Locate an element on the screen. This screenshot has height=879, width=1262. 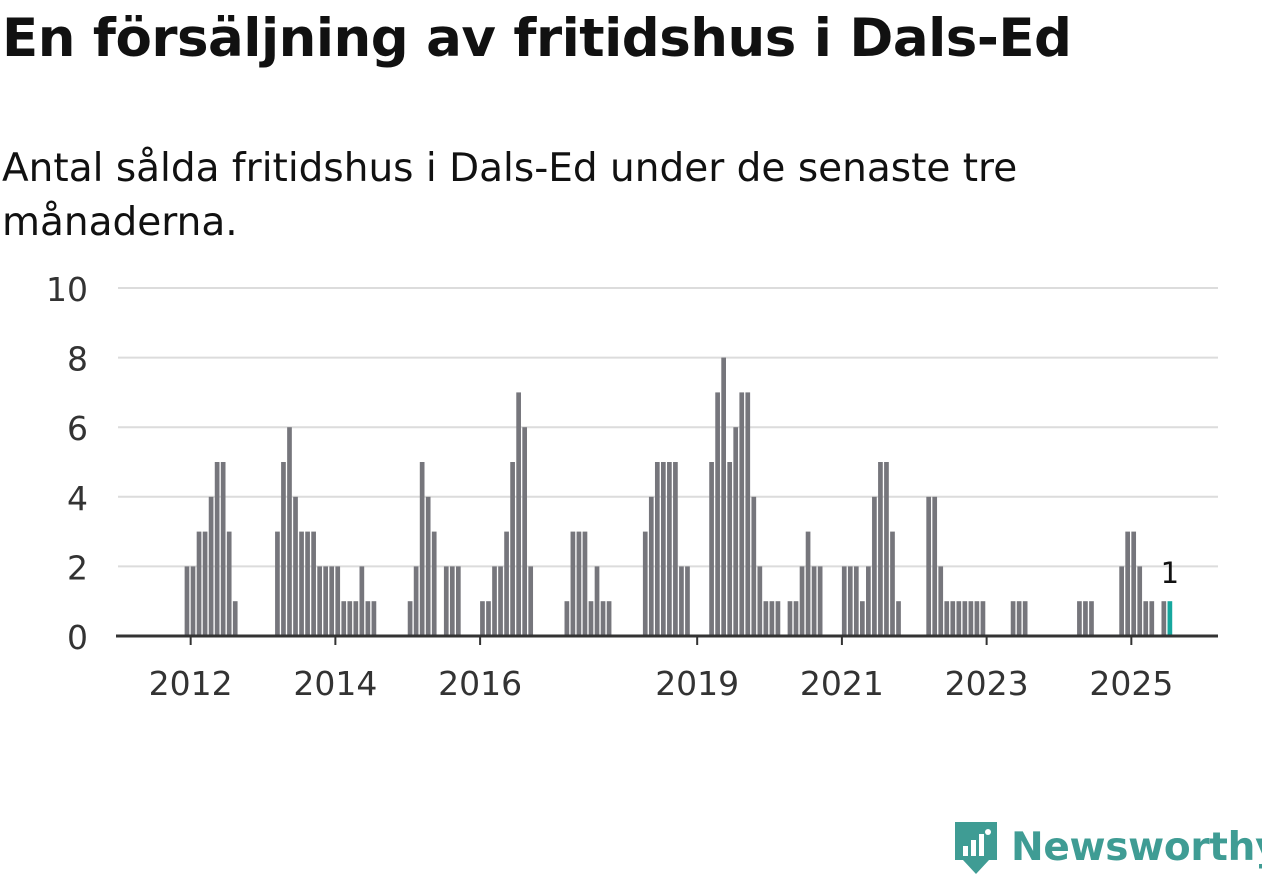
y-tick-label: 6 is located at coordinates (77, 428).